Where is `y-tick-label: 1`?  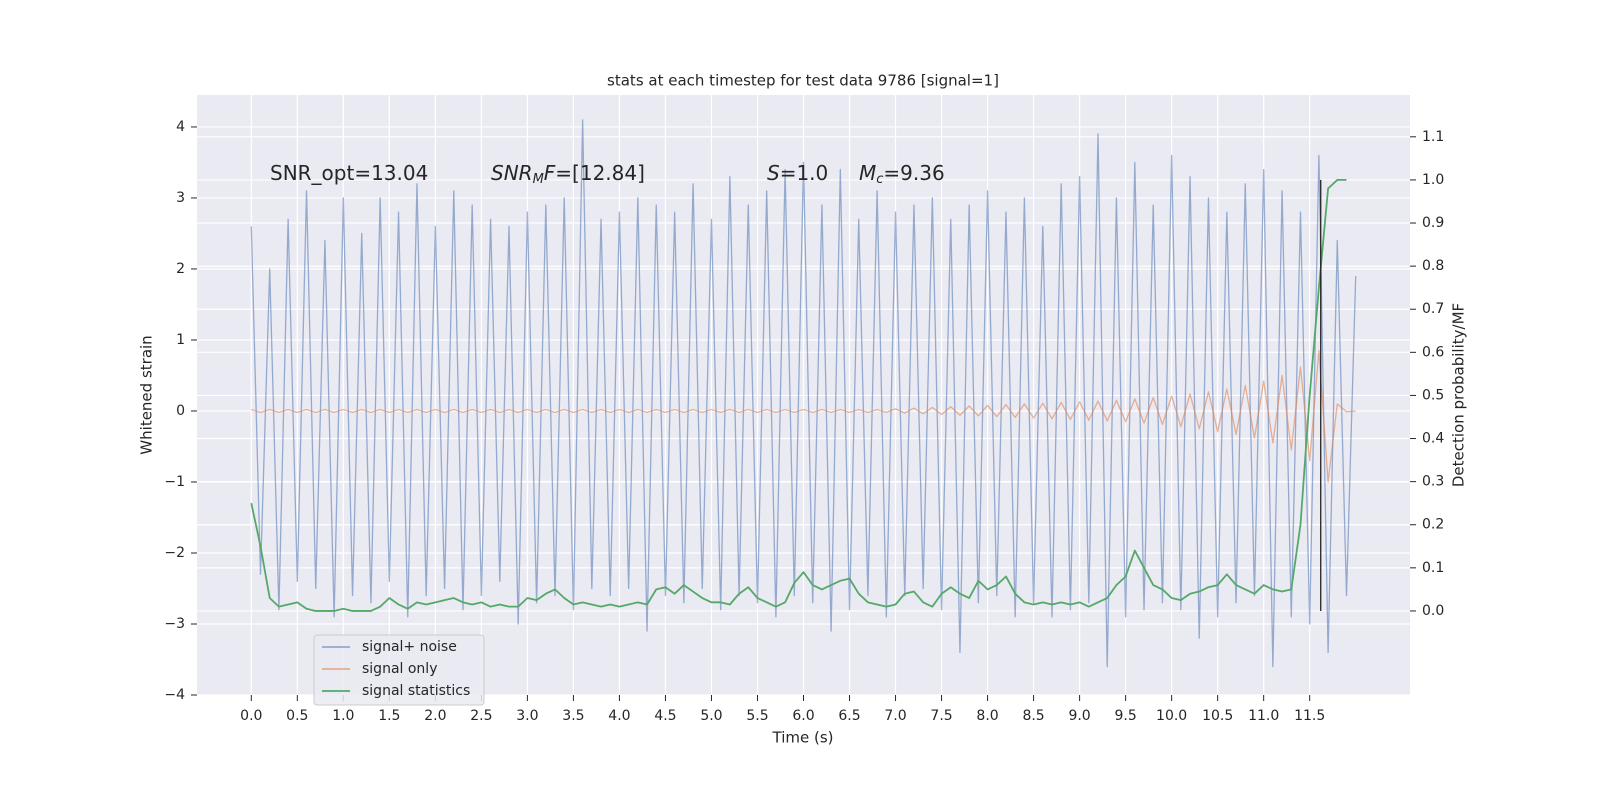 y-tick-label: 1 is located at coordinates (180, 340).